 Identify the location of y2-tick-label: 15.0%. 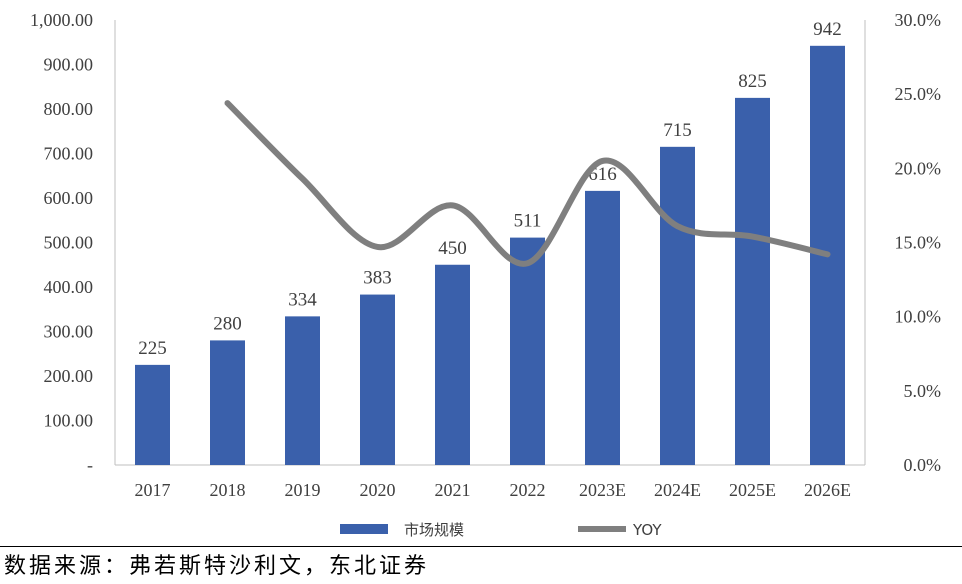
(918, 243).